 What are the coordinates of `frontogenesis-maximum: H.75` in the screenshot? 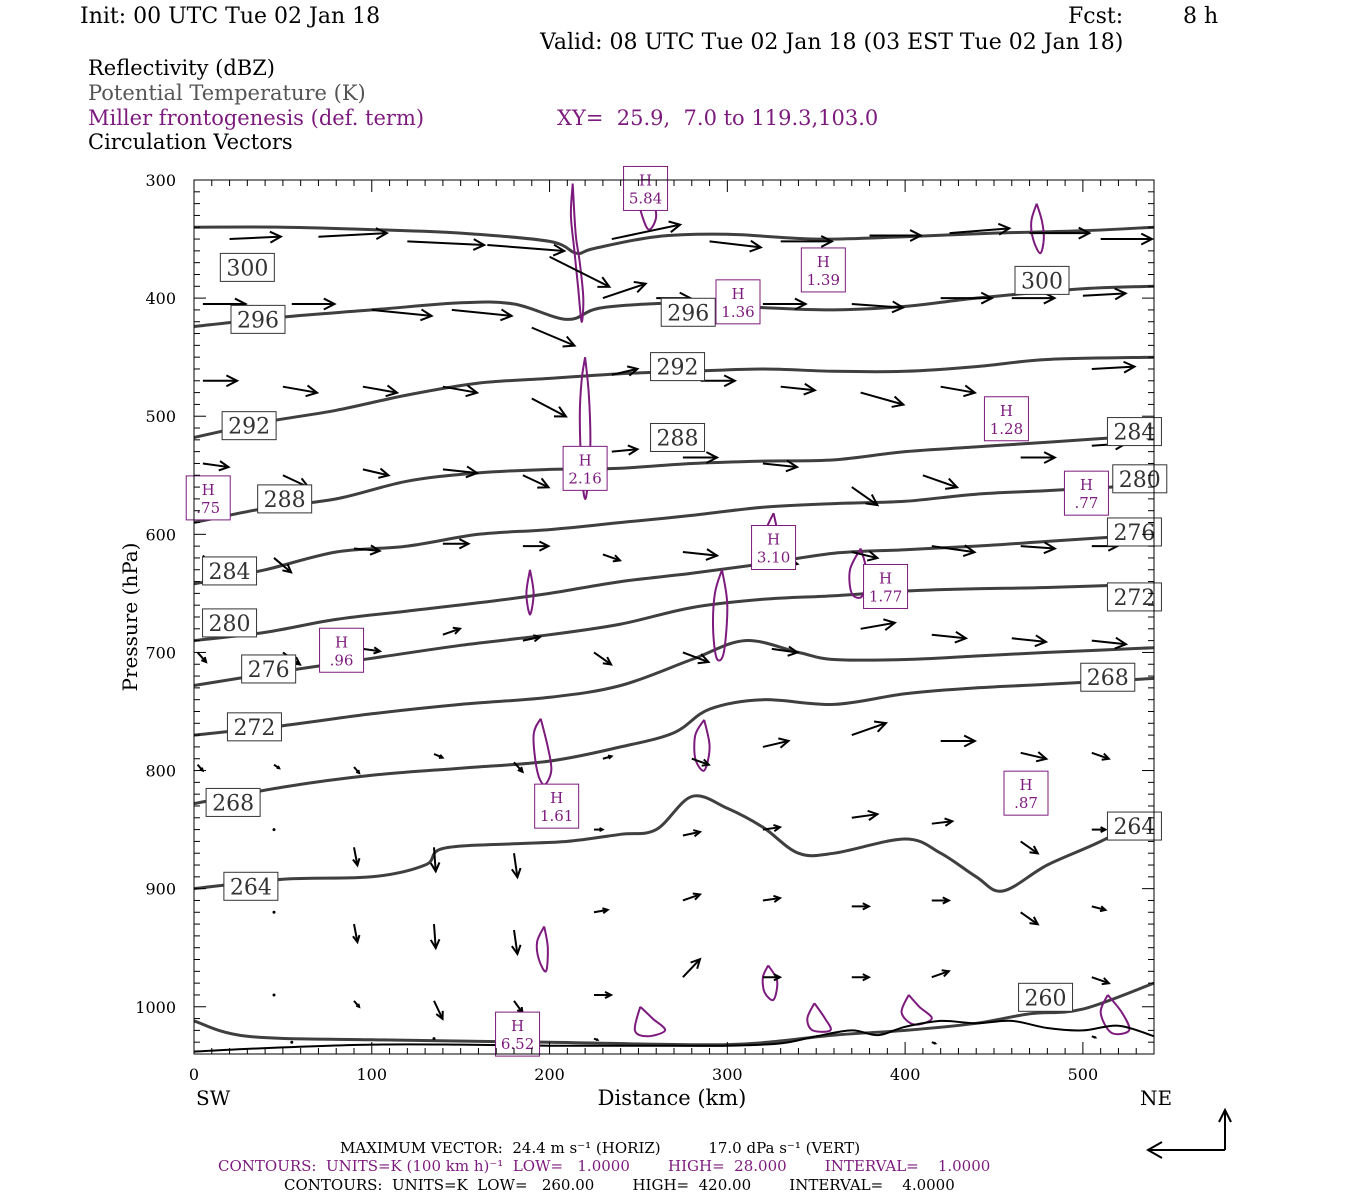 It's located at (208, 498).